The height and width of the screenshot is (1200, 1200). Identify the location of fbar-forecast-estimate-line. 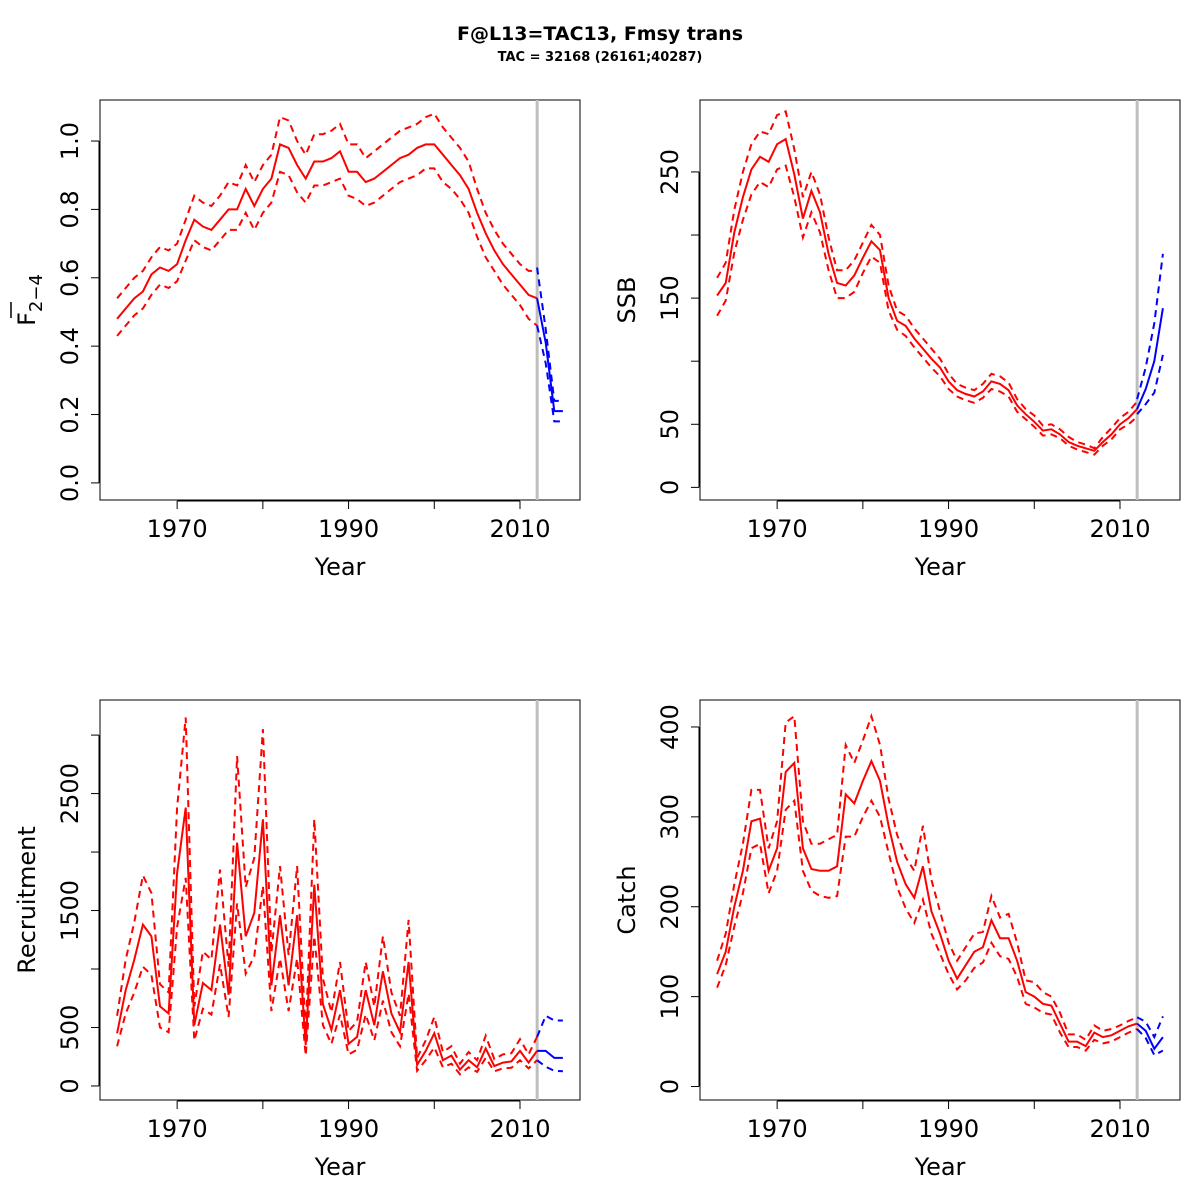
(549, 355).